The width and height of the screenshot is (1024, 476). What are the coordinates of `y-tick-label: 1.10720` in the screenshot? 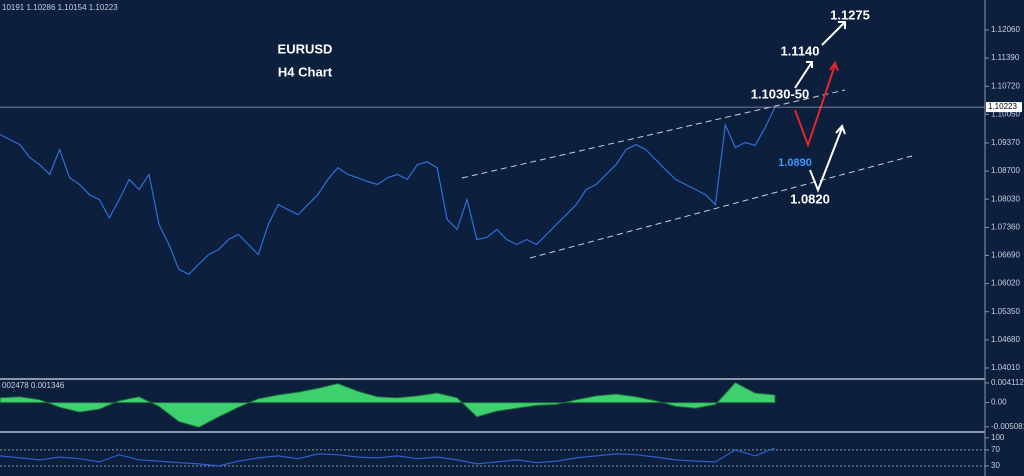 It's located at (1005, 85).